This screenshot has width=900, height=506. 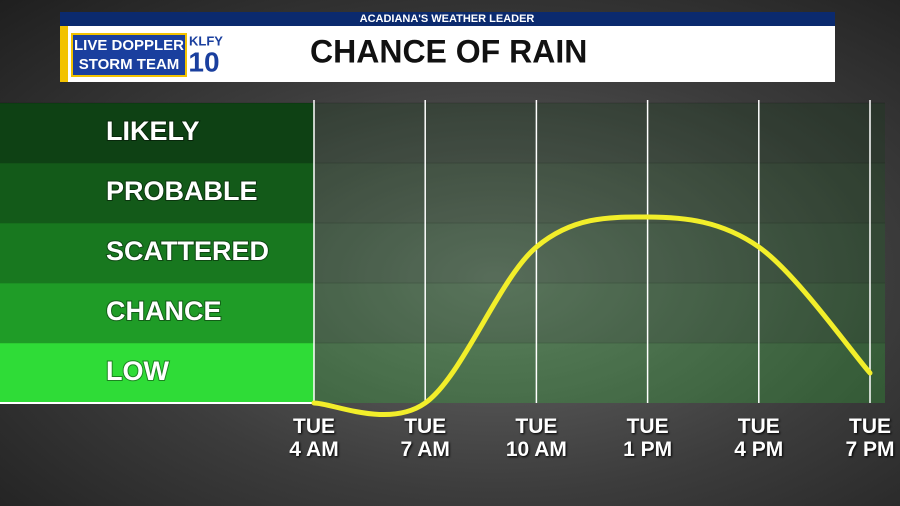 I want to click on x-tick-label: TUE 1 PM, so click(x=648, y=438).